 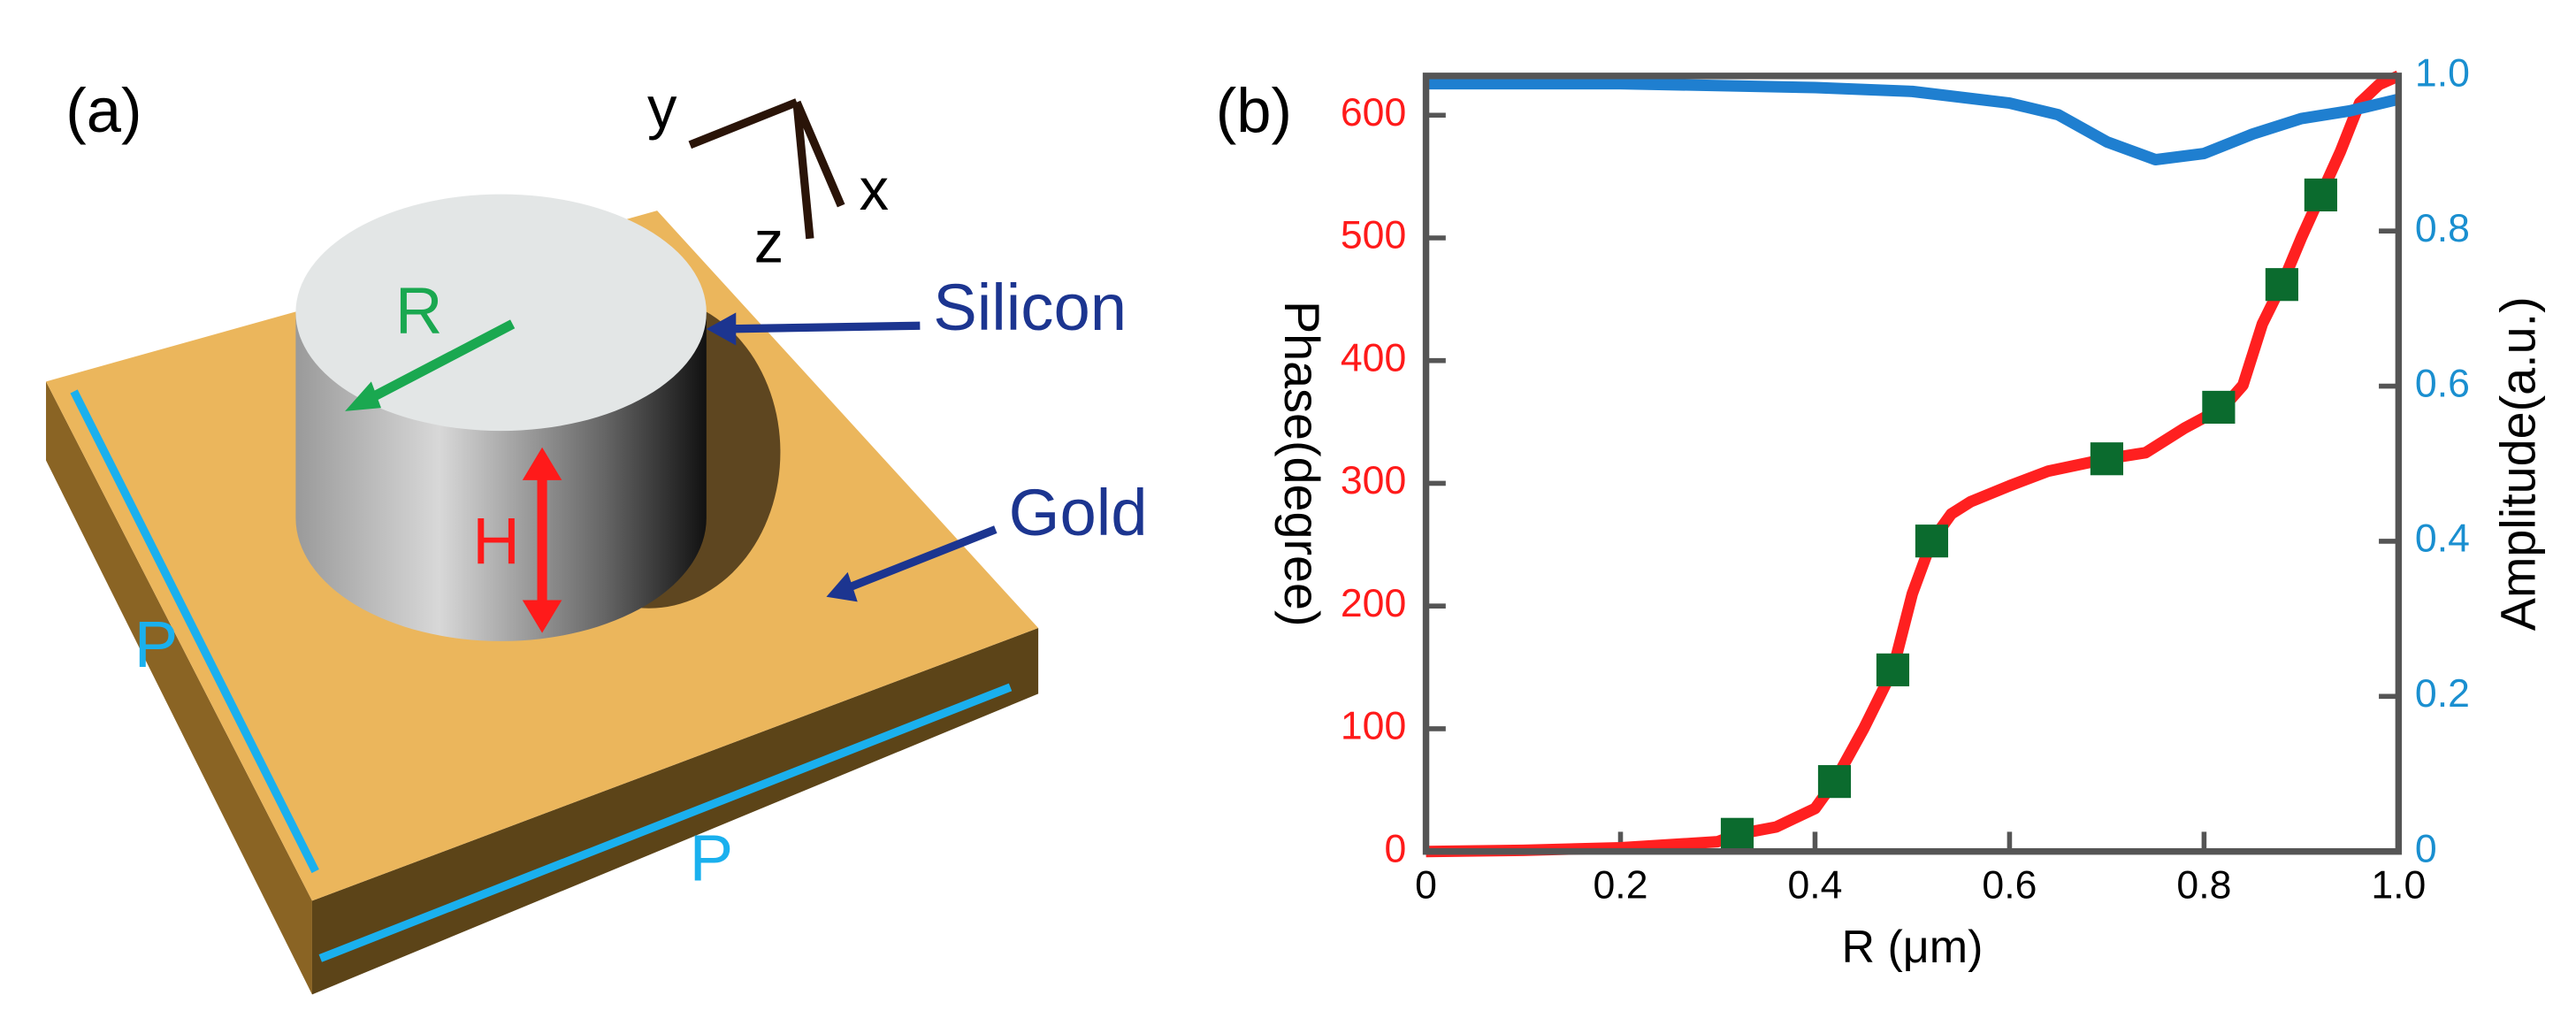 I want to click on panel-label: (a), so click(x=103, y=110).